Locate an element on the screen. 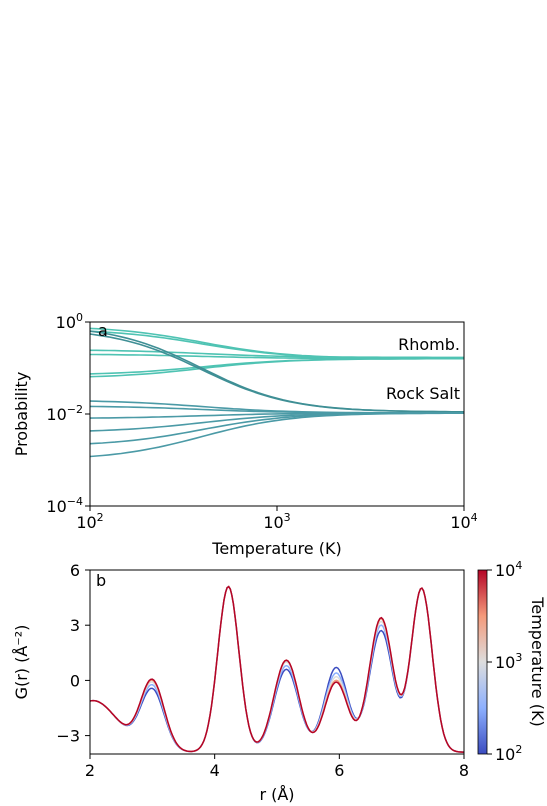 The image size is (547, 806). panel-a-label: a is located at coordinates (103, 330).